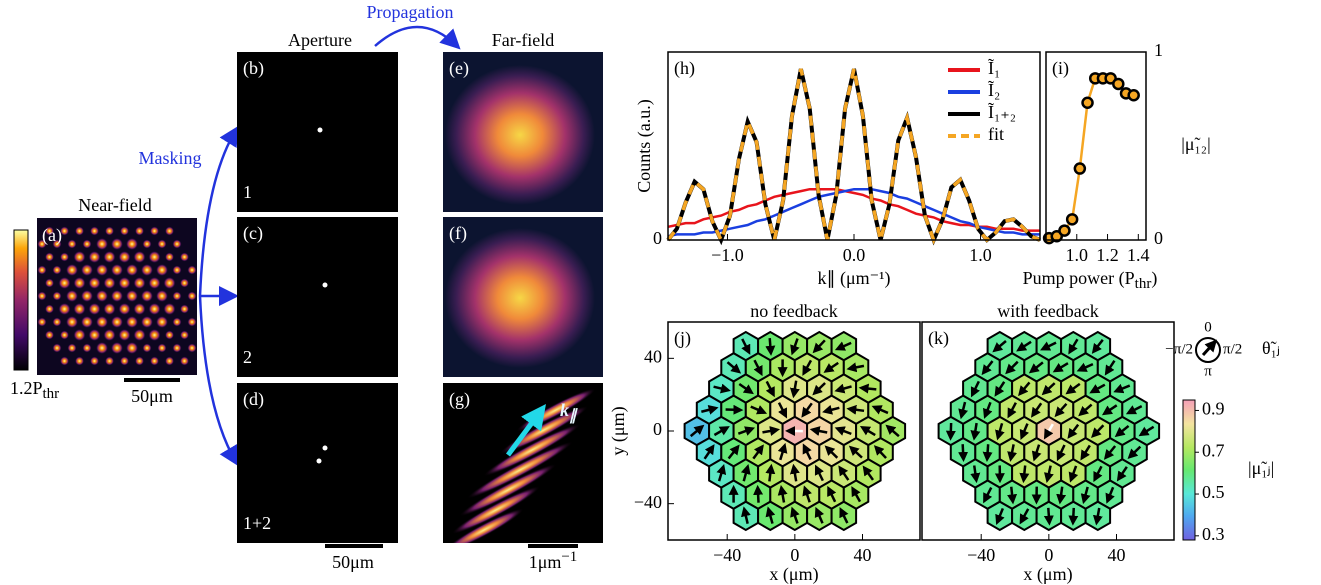 The height and width of the screenshot is (585, 1321). Describe the element at coordinates (218, 211) in the screenshot. I see `masking-arrow` at that location.